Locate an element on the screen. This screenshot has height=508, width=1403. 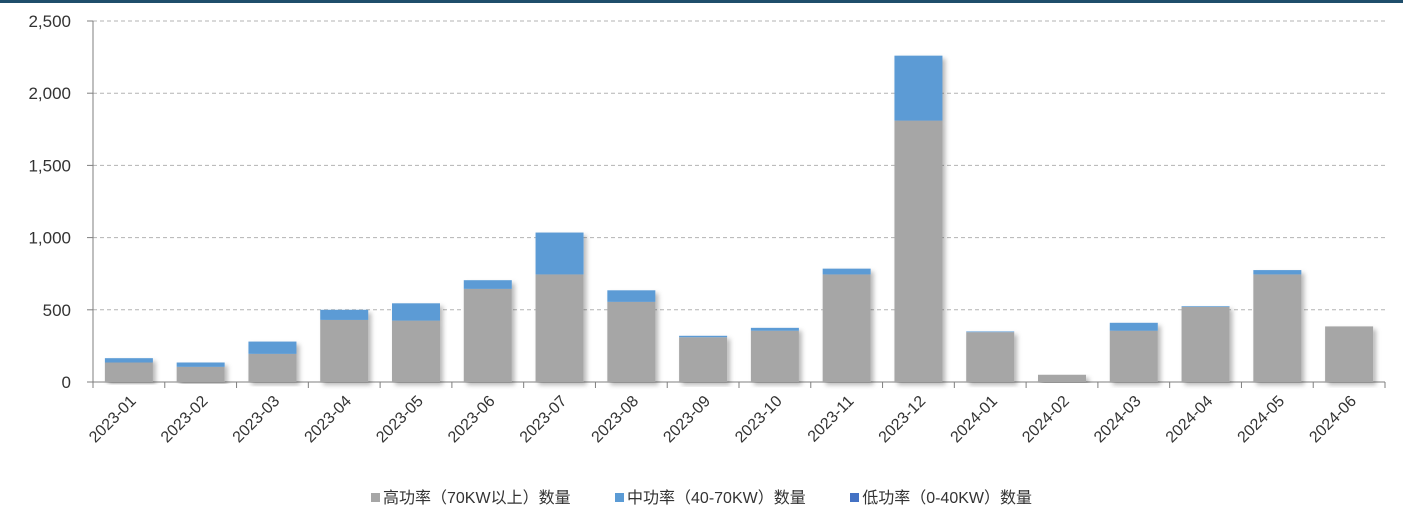
x-tick-label: 2023-06 is located at coordinates (472, 420).